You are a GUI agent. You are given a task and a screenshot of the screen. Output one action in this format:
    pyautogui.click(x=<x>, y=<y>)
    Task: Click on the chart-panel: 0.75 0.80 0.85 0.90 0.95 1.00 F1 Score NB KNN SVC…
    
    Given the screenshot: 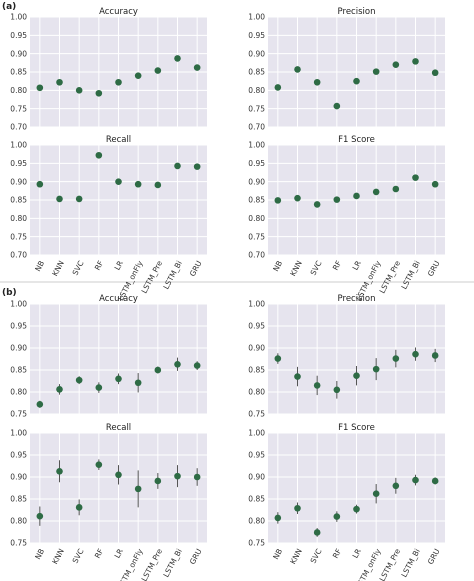 What is the action you would take?
    pyautogui.click(x=346, y=502)
    